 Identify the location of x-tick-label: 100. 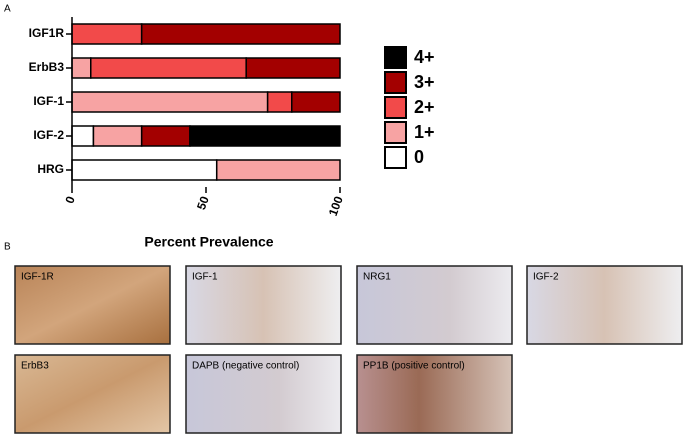
(336, 206).